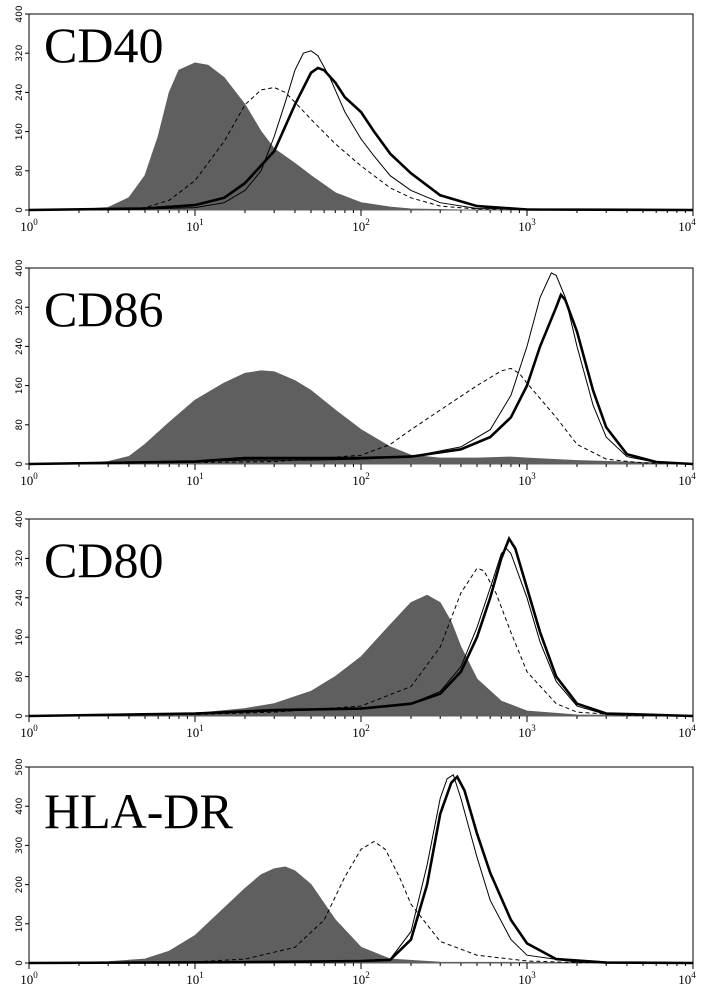 This screenshot has width=702, height=990. What do you see at coordinates (20, 923) in the screenshot?
I see `y-tick-label: 100` at bounding box center [20, 923].